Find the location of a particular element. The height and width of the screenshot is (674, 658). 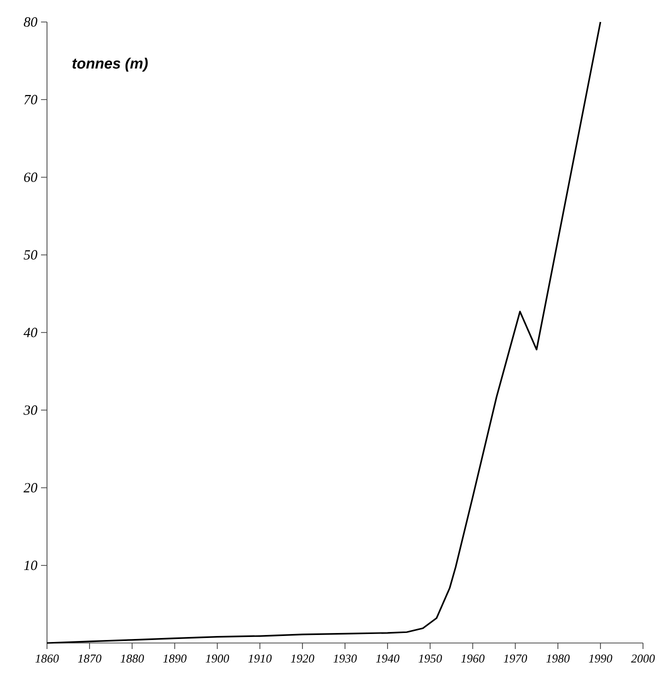

y-tick-label: 60 is located at coordinates (31, 177).